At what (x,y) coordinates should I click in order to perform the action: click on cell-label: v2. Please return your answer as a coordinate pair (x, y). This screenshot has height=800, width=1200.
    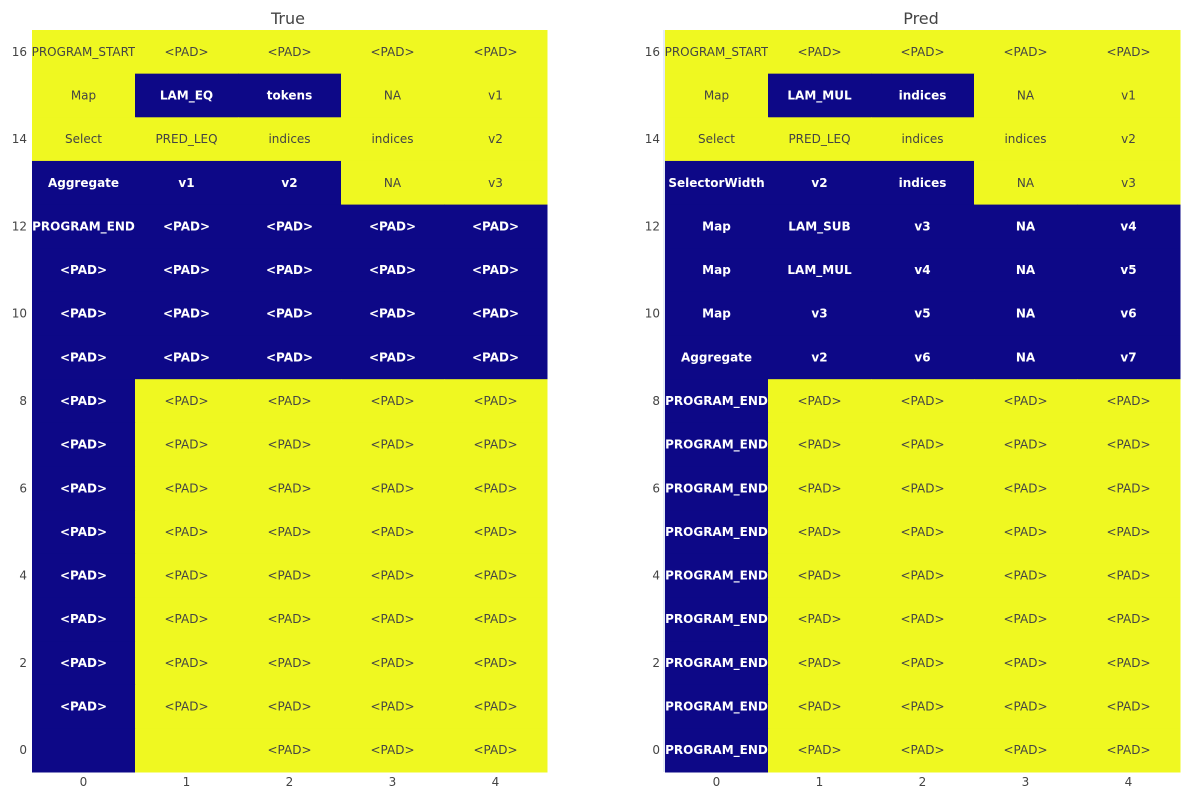
    Looking at the image, I should click on (819, 357).